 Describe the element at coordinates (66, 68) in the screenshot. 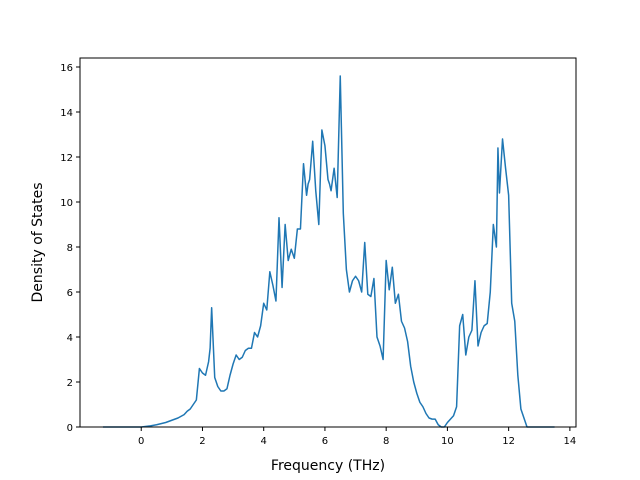

I see `y-tick-label: 16` at that location.